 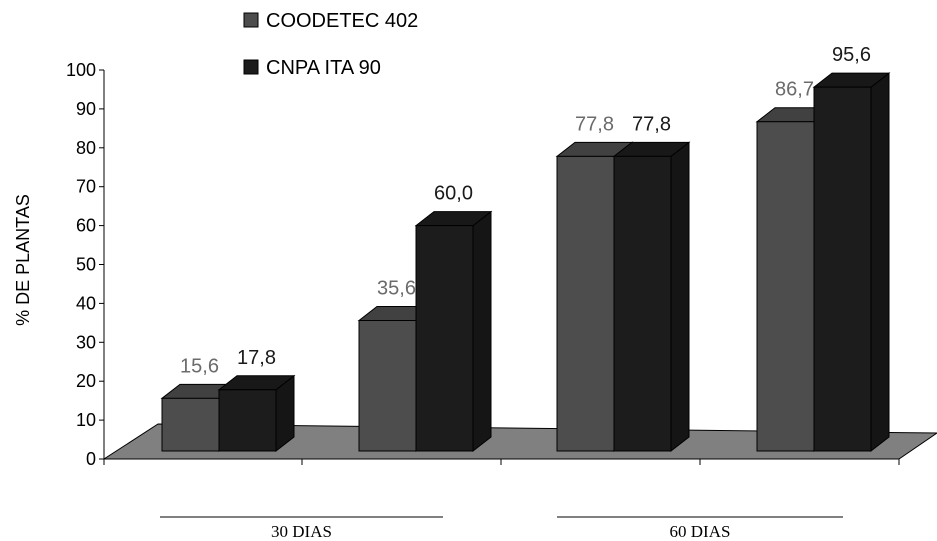 What do you see at coordinates (794, 90) in the screenshot?
I see `data-label: 86,7` at bounding box center [794, 90].